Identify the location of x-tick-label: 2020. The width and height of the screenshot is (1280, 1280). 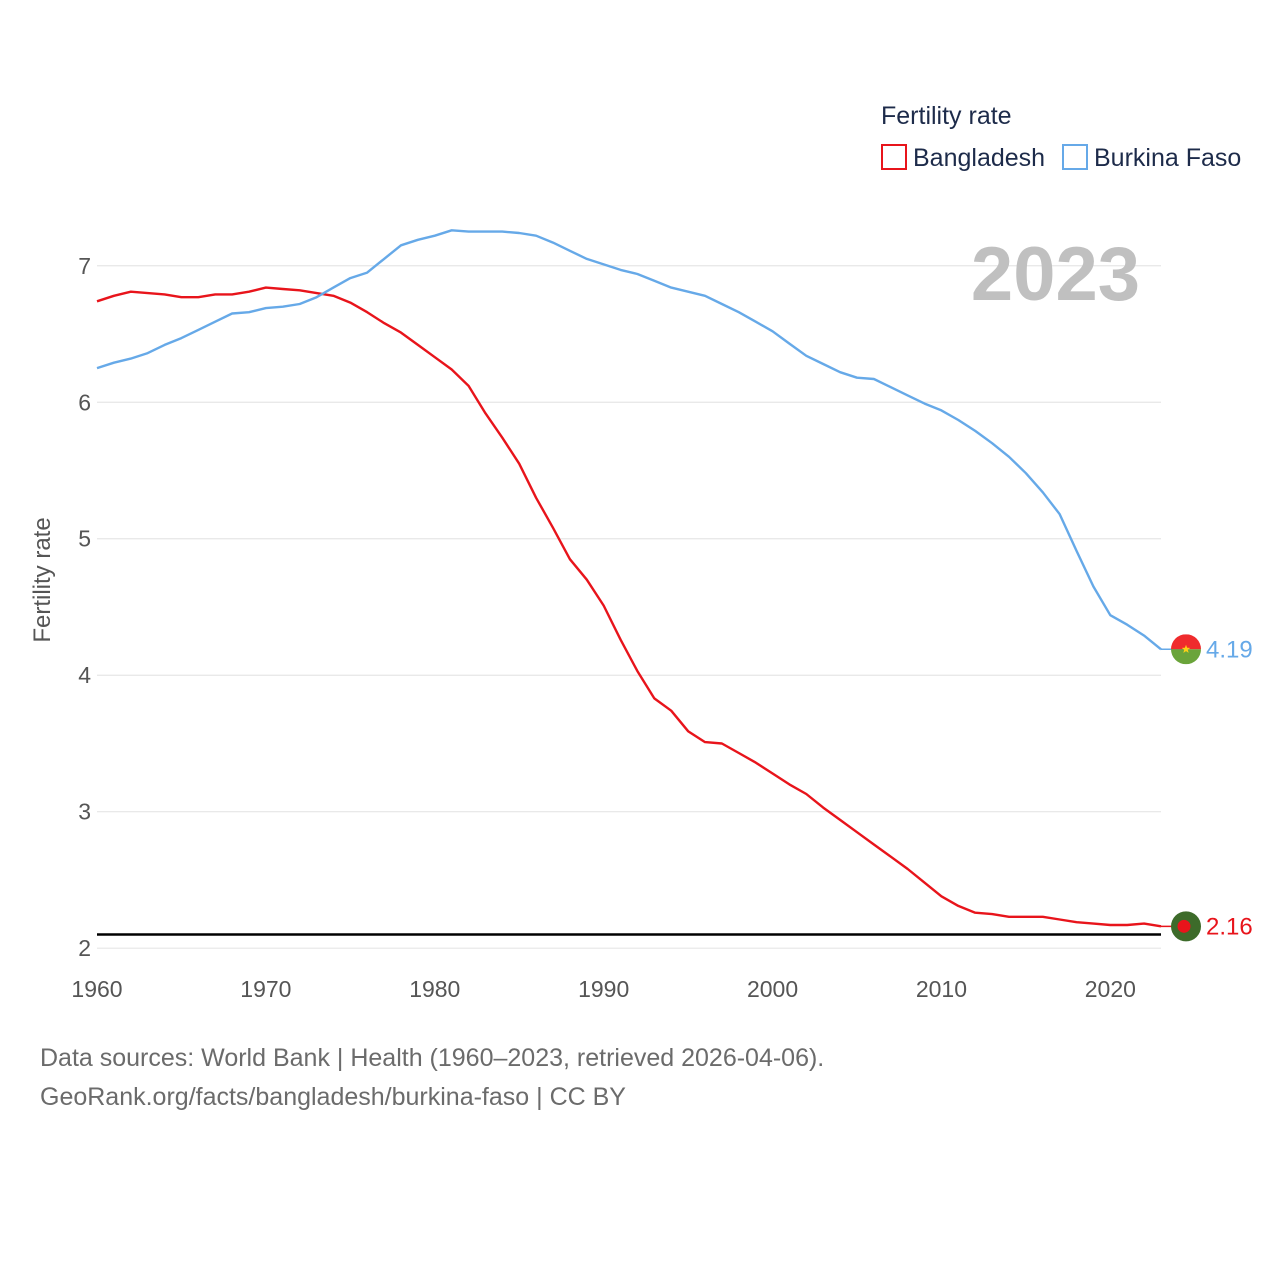
(1110, 989).